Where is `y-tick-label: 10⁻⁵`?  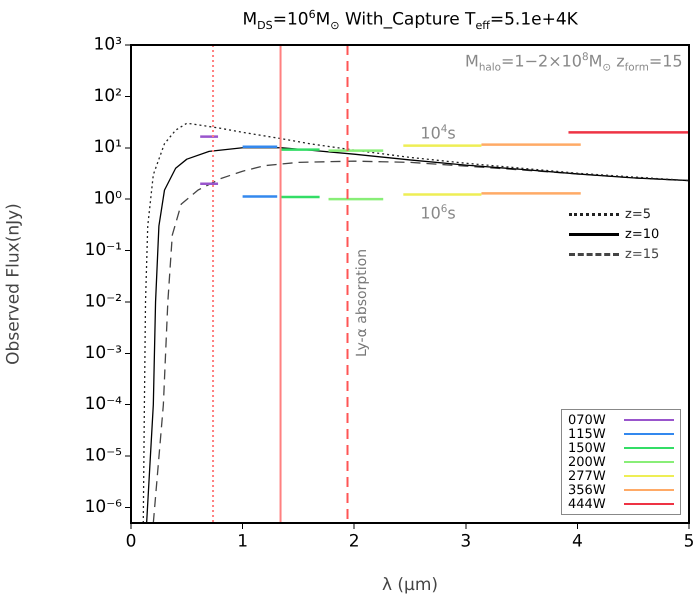
y-tick-label: 10⁻⁵ is located at coordinates (103, 456).